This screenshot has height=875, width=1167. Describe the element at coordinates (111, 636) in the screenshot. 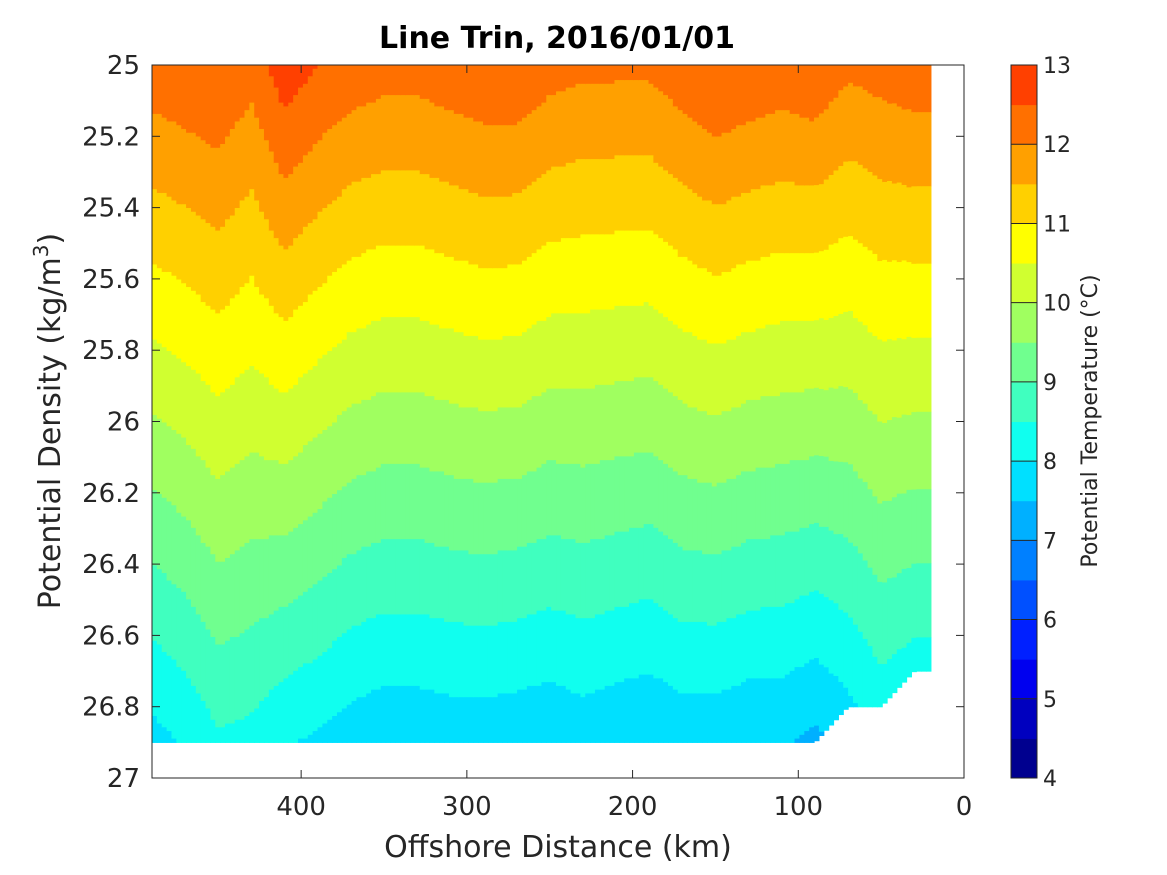

I see `y-tick-label: 26.6` at that location.